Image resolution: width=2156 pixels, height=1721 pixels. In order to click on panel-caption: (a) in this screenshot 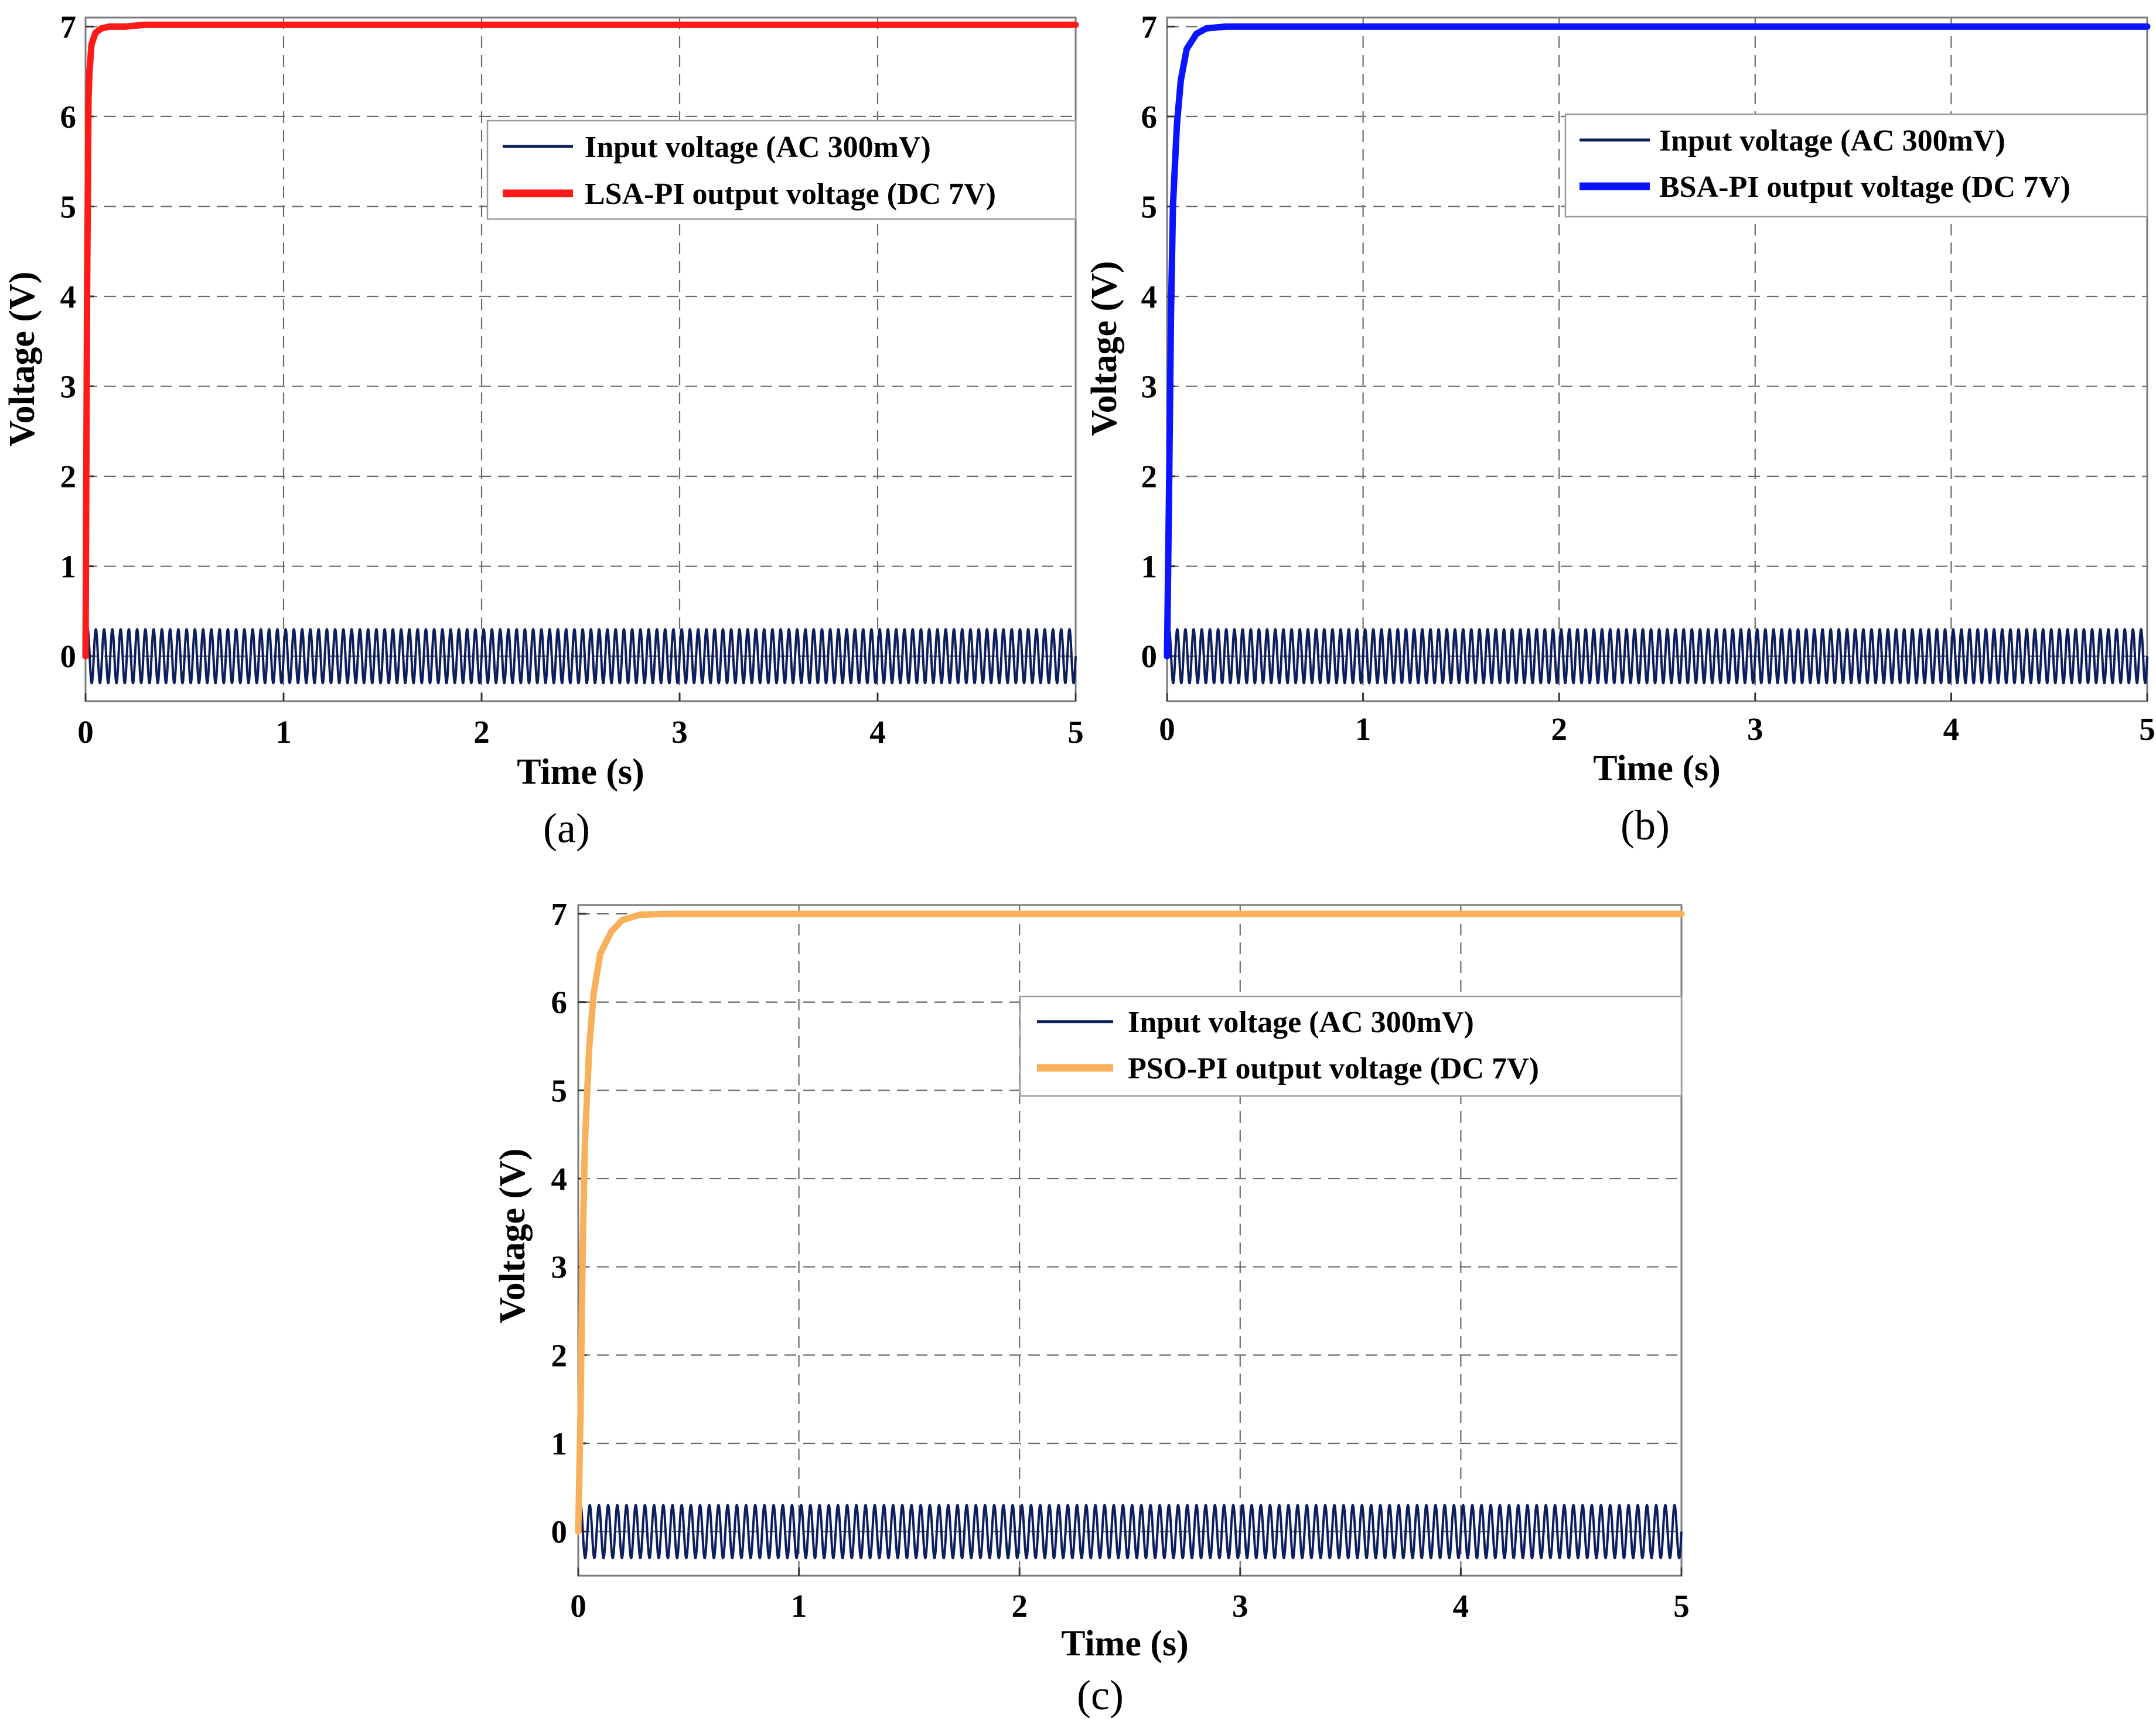, I will do `click(566, 828)`.